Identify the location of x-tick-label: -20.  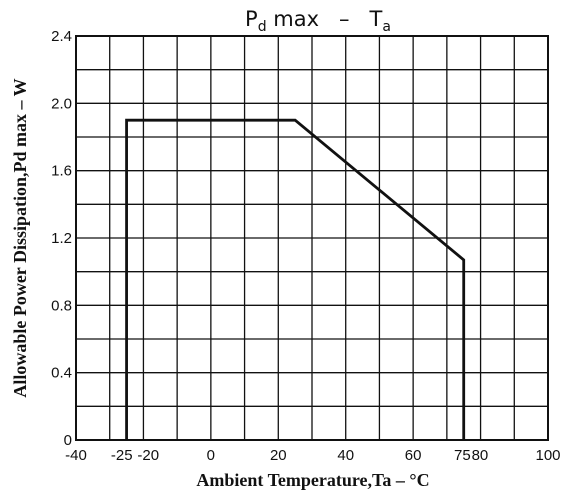
(148, 455).